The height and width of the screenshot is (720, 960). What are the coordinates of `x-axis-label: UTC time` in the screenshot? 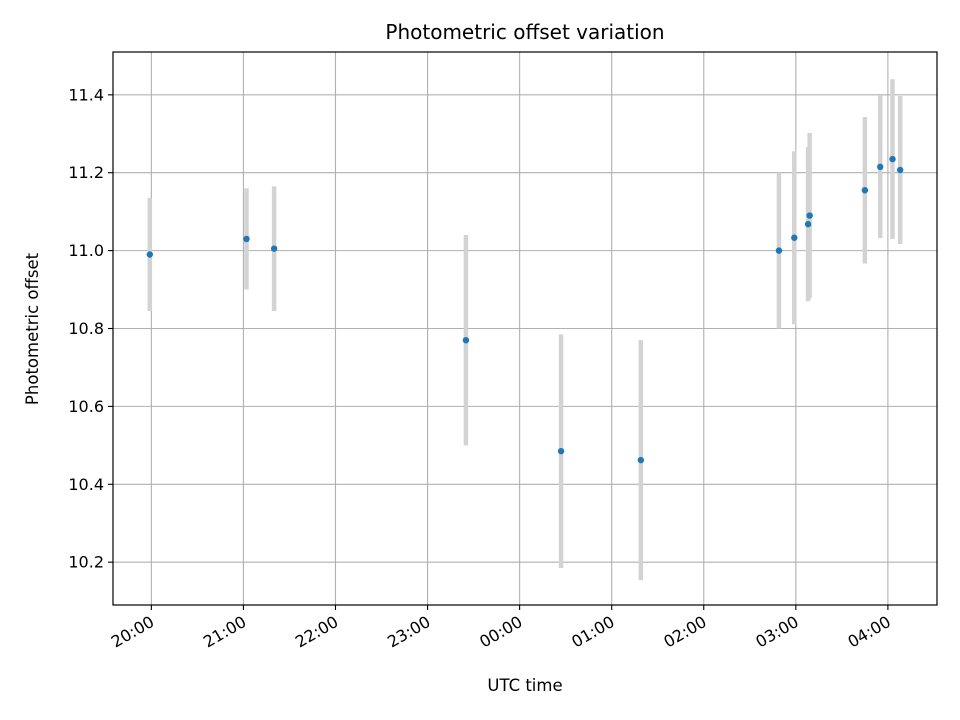 It's located at (524, 685).